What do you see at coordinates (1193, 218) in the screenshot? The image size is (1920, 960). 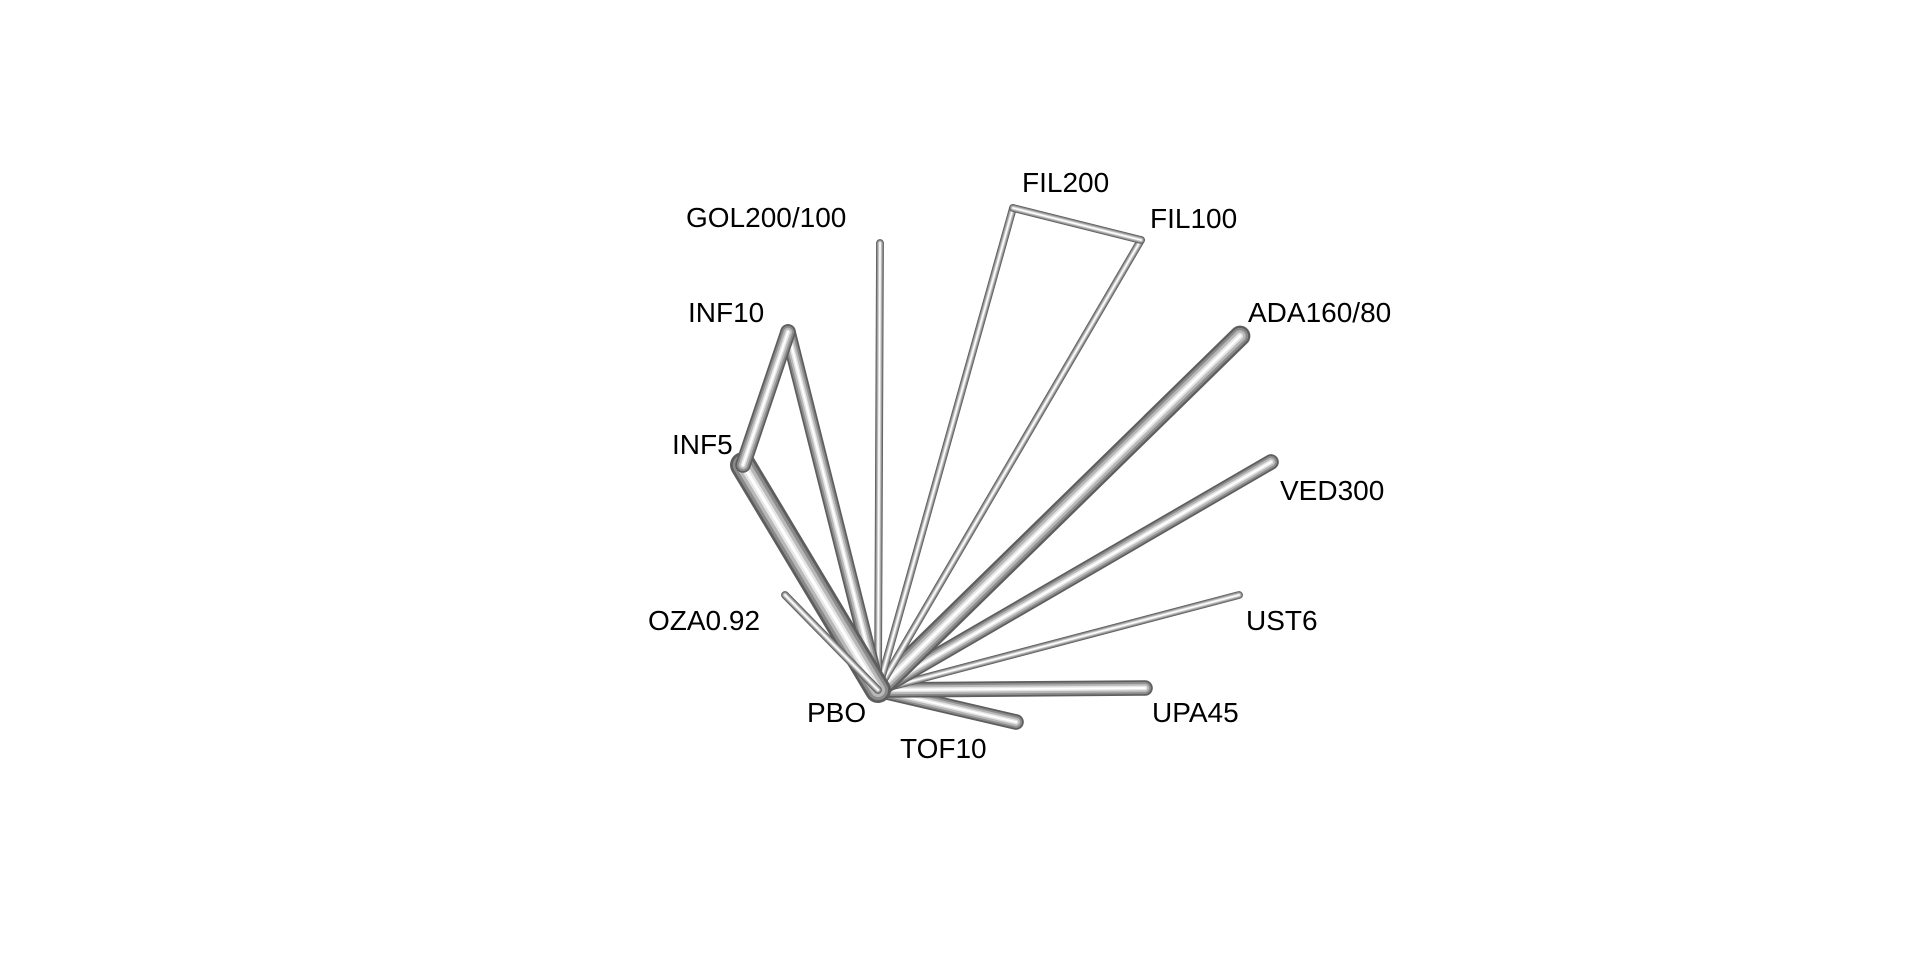 I see `node-label-fil100: FIL100` at bounding box center [1193, 218].